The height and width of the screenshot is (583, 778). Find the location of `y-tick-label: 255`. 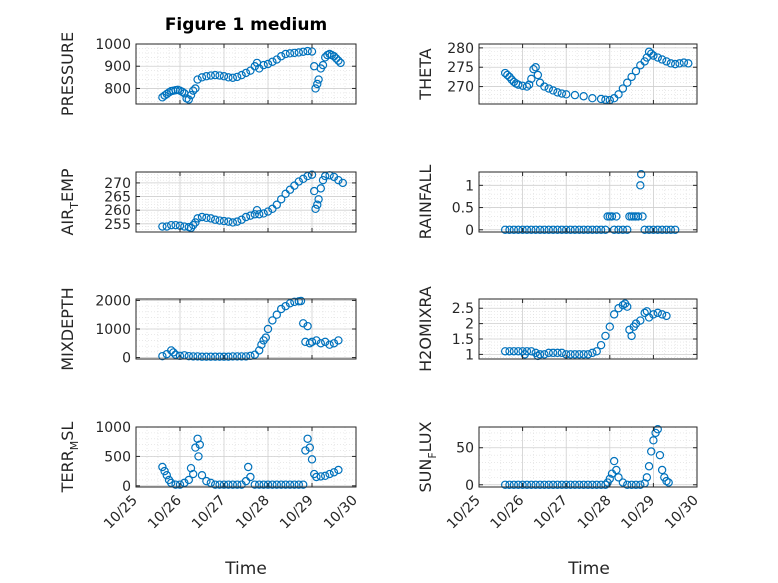

y-tick-label: 255 is located at coordinates (117, 225).